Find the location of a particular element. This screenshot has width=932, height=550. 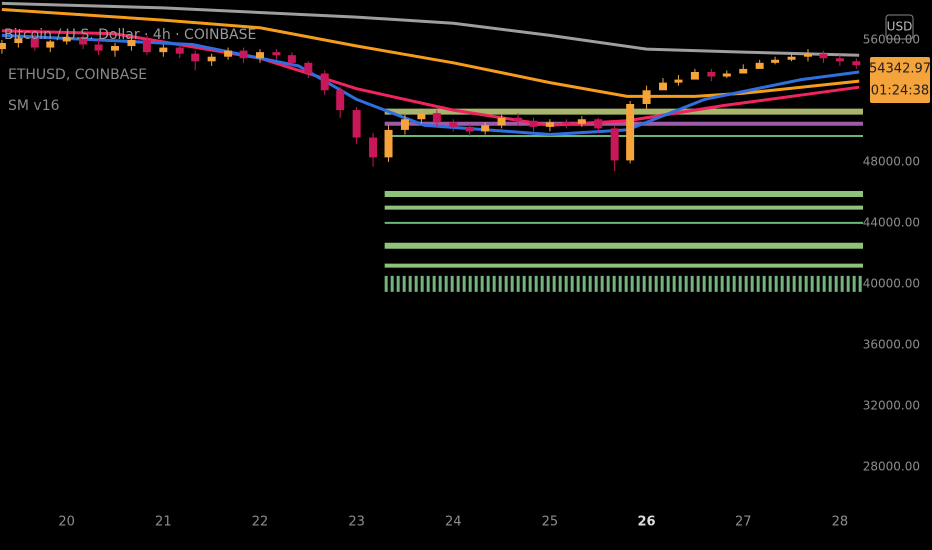

y-tick-label: 28000.00 is located at coordinates (891, 466).